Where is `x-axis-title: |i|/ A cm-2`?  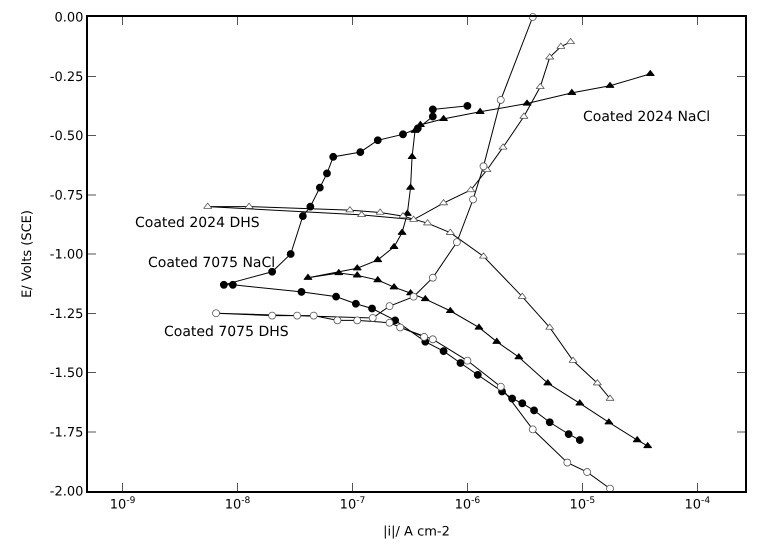
x-axis-title: |i|/ A cm-2 is located at coordinates (416, 532).